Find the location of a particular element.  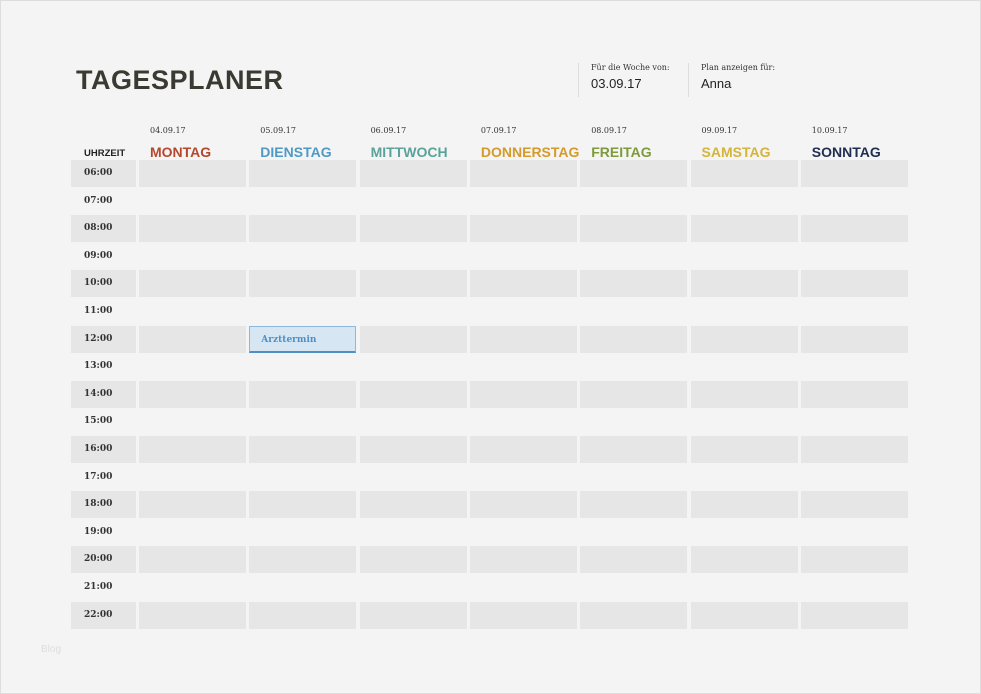

week-selector: Für die Woche von: 03.09.17 is located at coordinates (624, 80).